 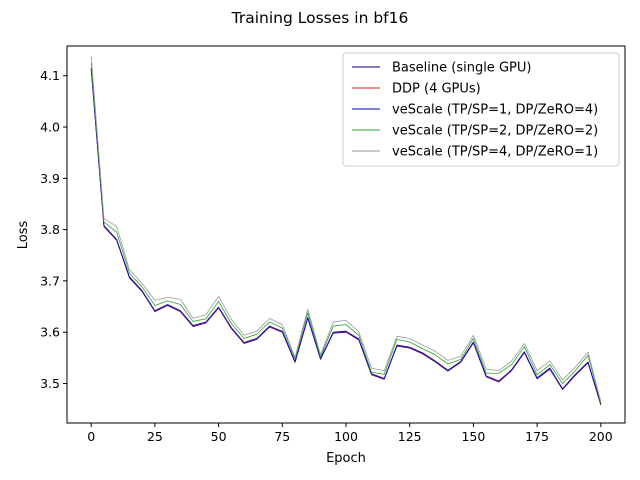 What do you see at coordinates (346, 436) in the screenshot?
I see `x-tick-label: 100` at bounding box center [346, 436].